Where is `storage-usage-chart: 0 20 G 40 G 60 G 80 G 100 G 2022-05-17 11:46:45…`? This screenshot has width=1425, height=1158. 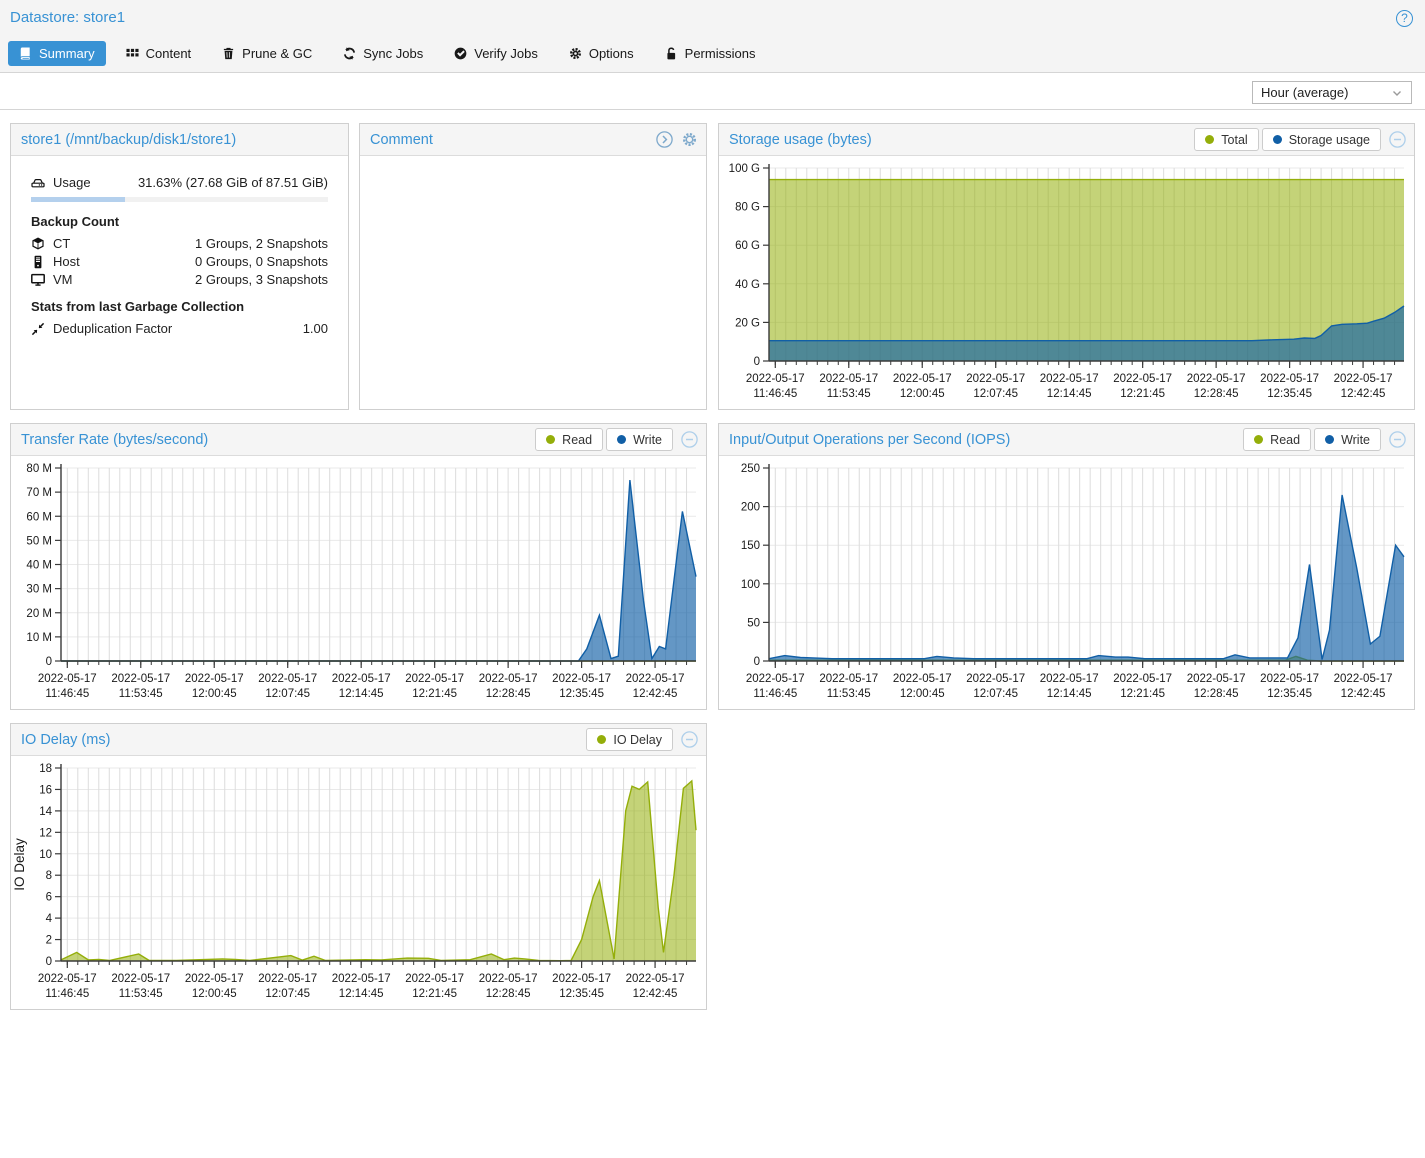
storage-usage-chart: 0 20 G 40 G 60 G 80 G 100 G 2022-05-17 11:46:45… is located at coordinates (1066, 282).